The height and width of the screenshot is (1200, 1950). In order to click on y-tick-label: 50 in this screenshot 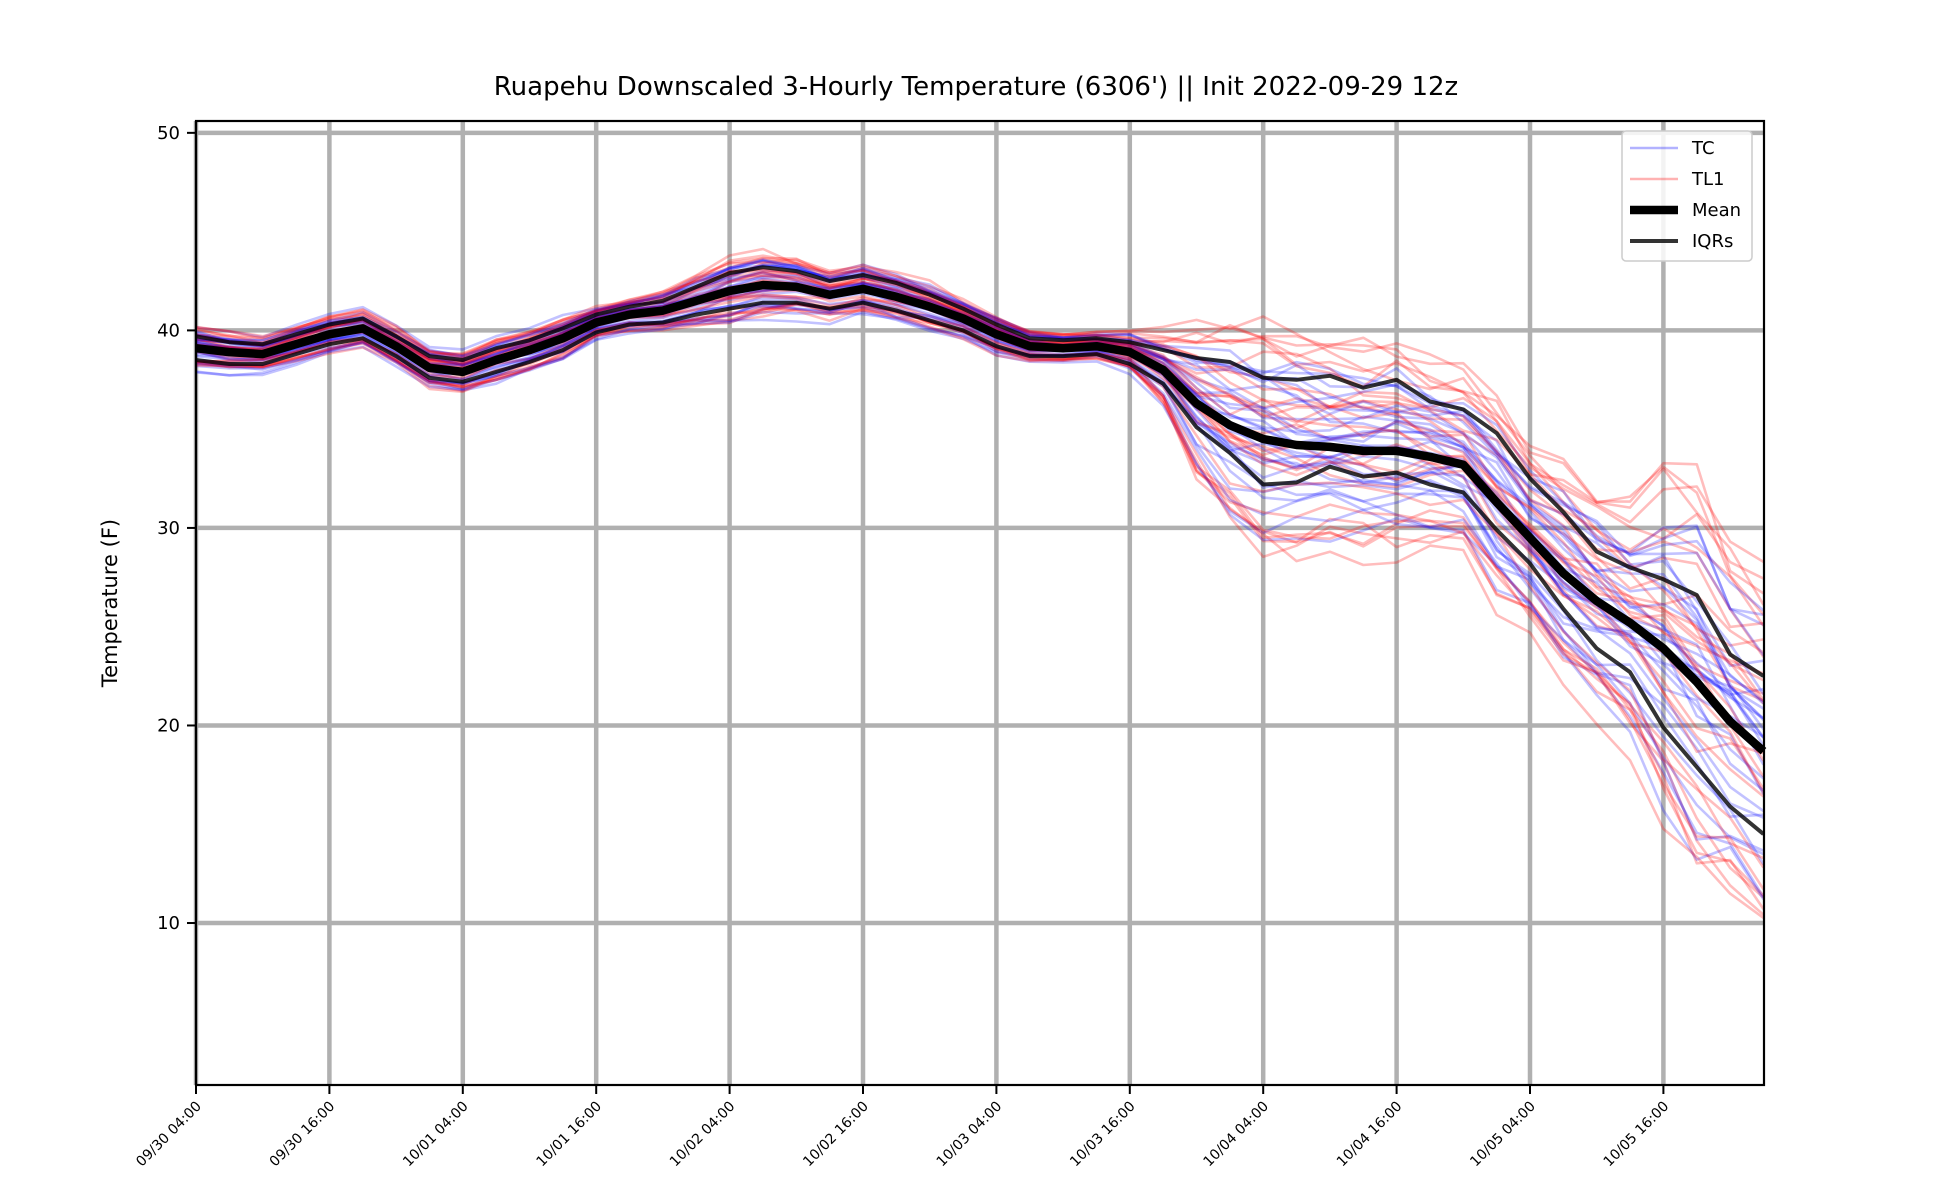, I will do `click(168, 133)`.